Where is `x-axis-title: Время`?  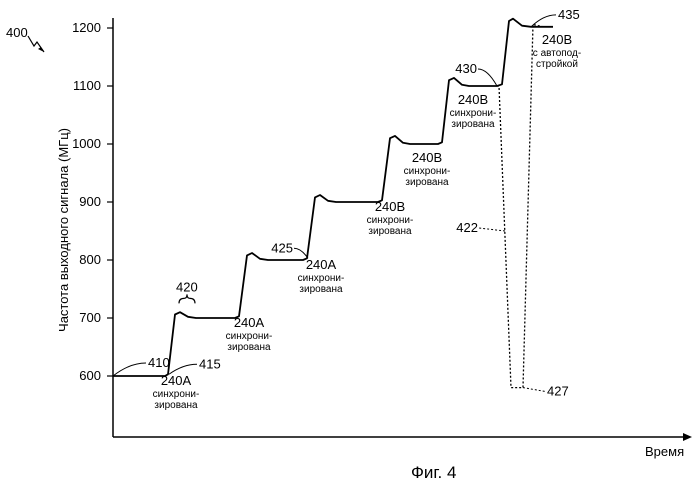 x-axis-title: Время is located at coordinates (664, 451).